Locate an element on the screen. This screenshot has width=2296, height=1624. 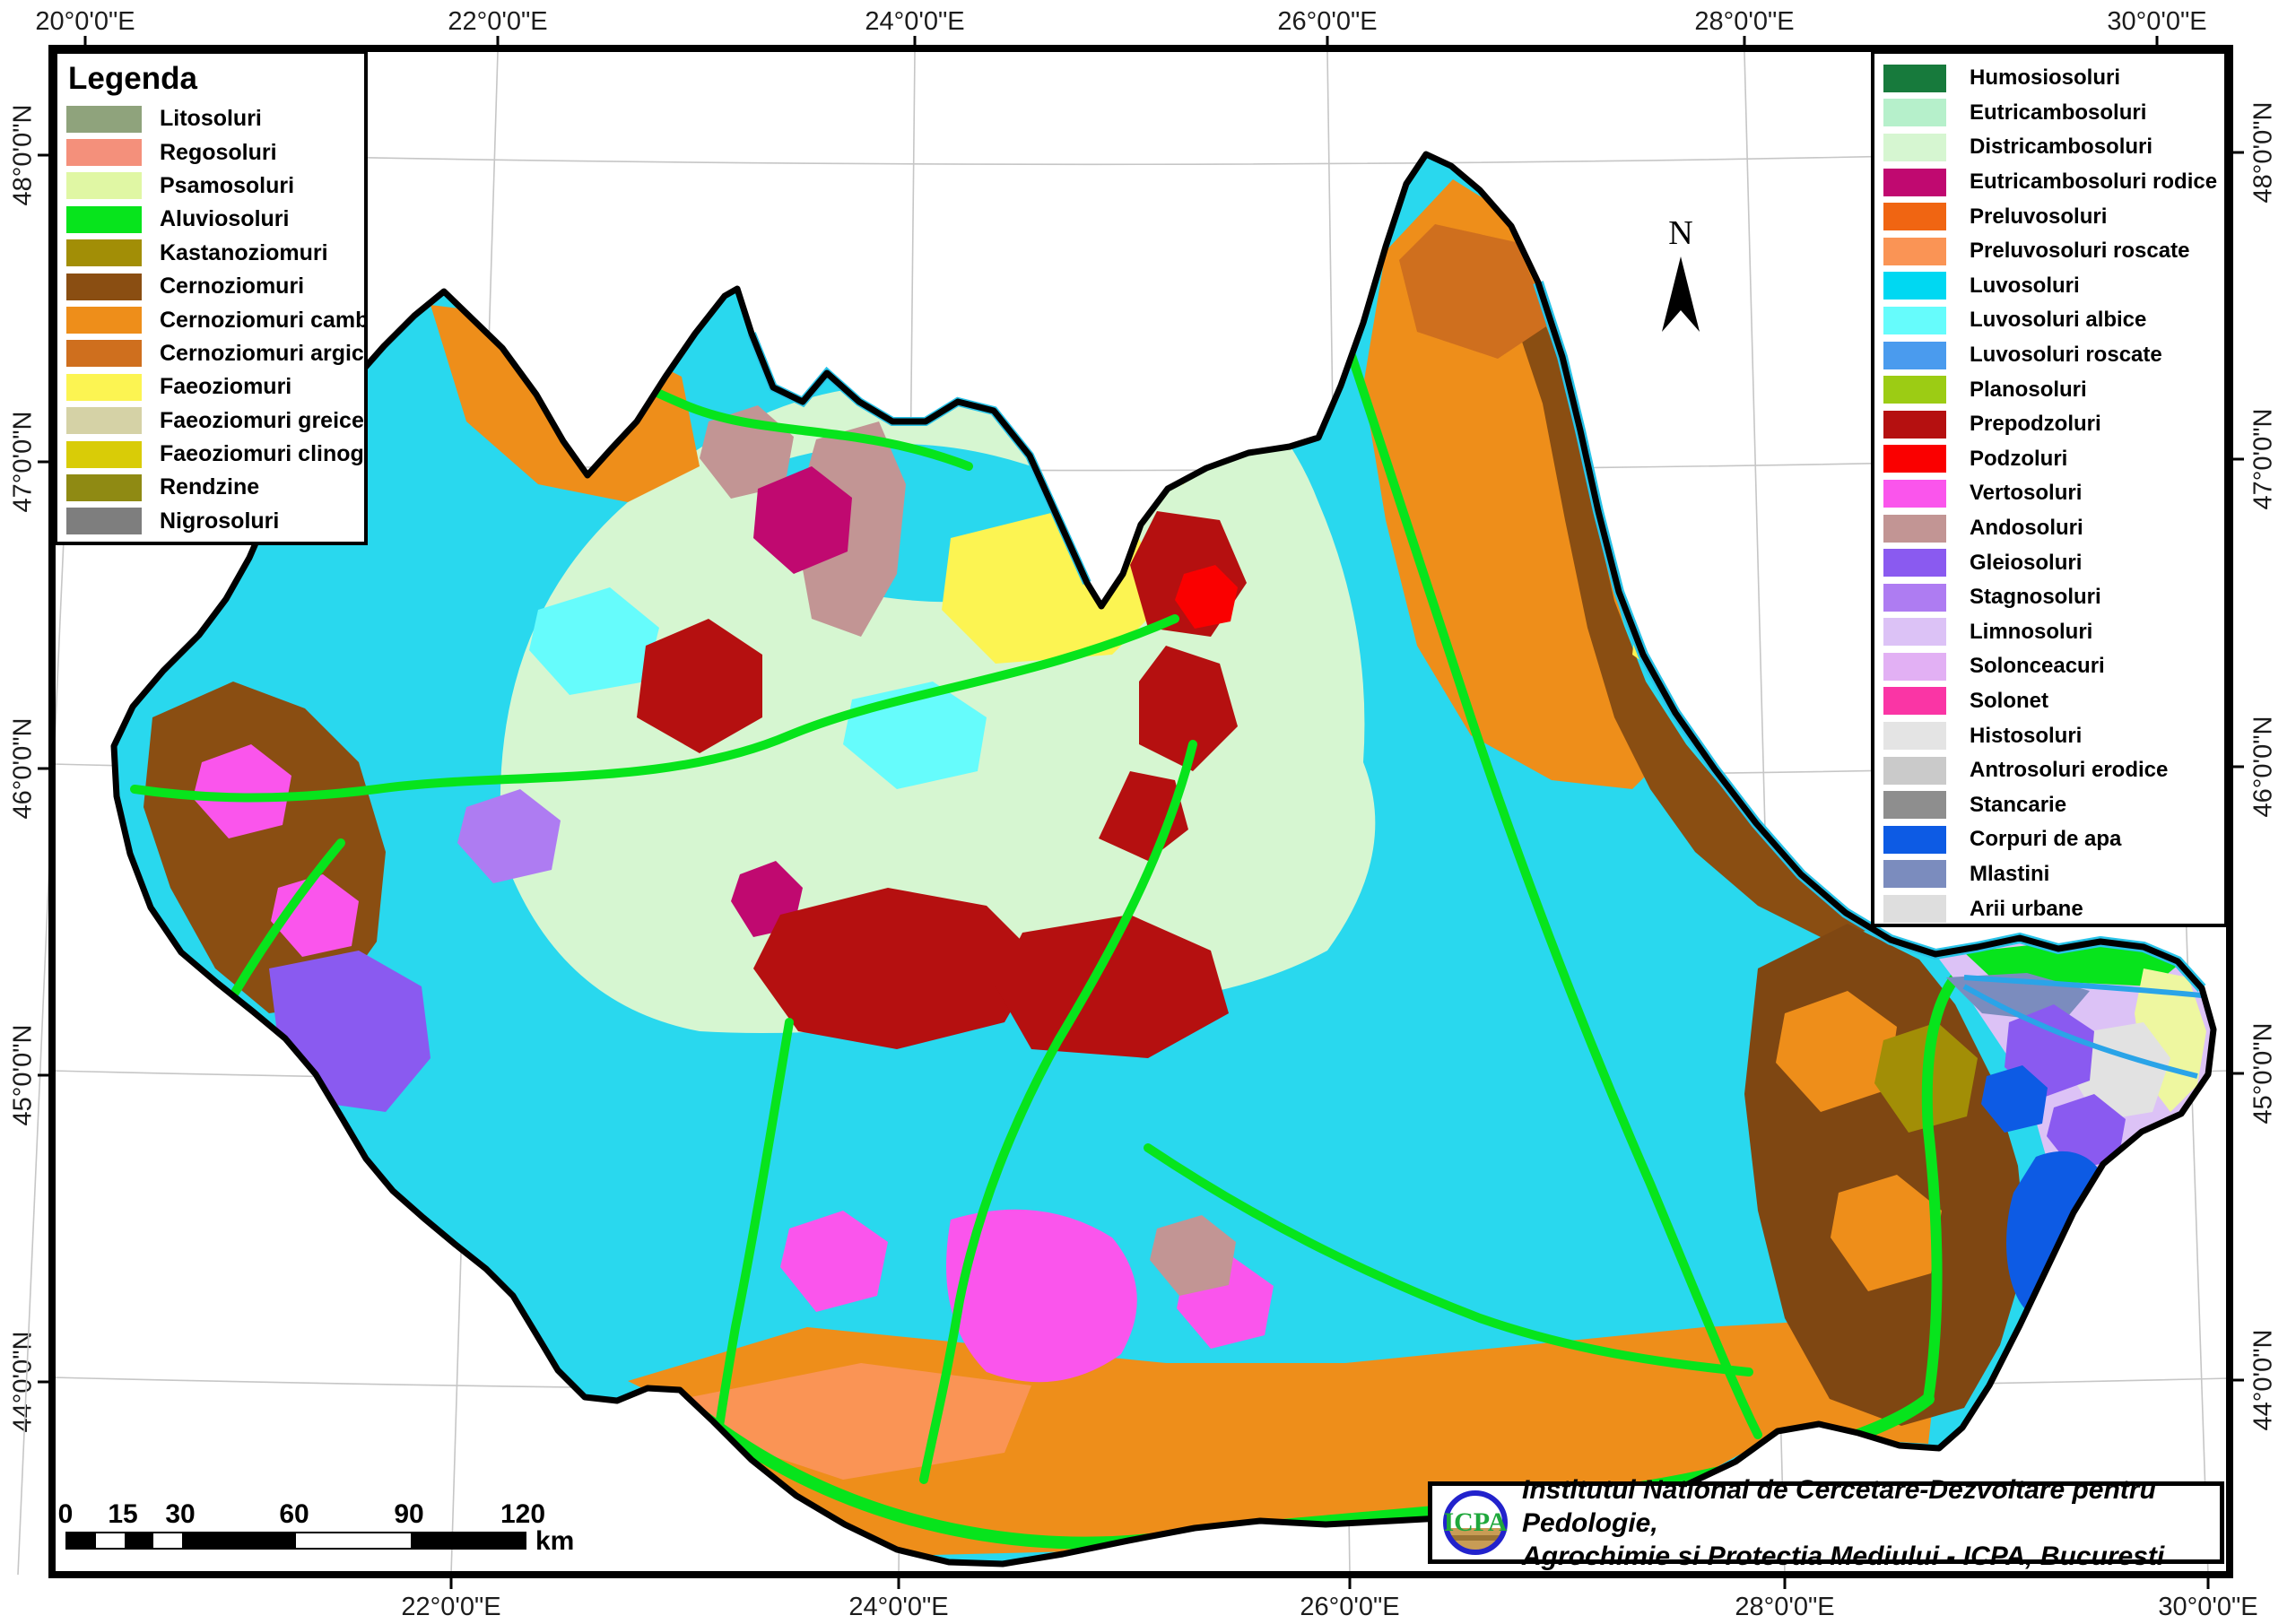
legend-item-label: Podzoluri is located at coordinates (2019, 458).